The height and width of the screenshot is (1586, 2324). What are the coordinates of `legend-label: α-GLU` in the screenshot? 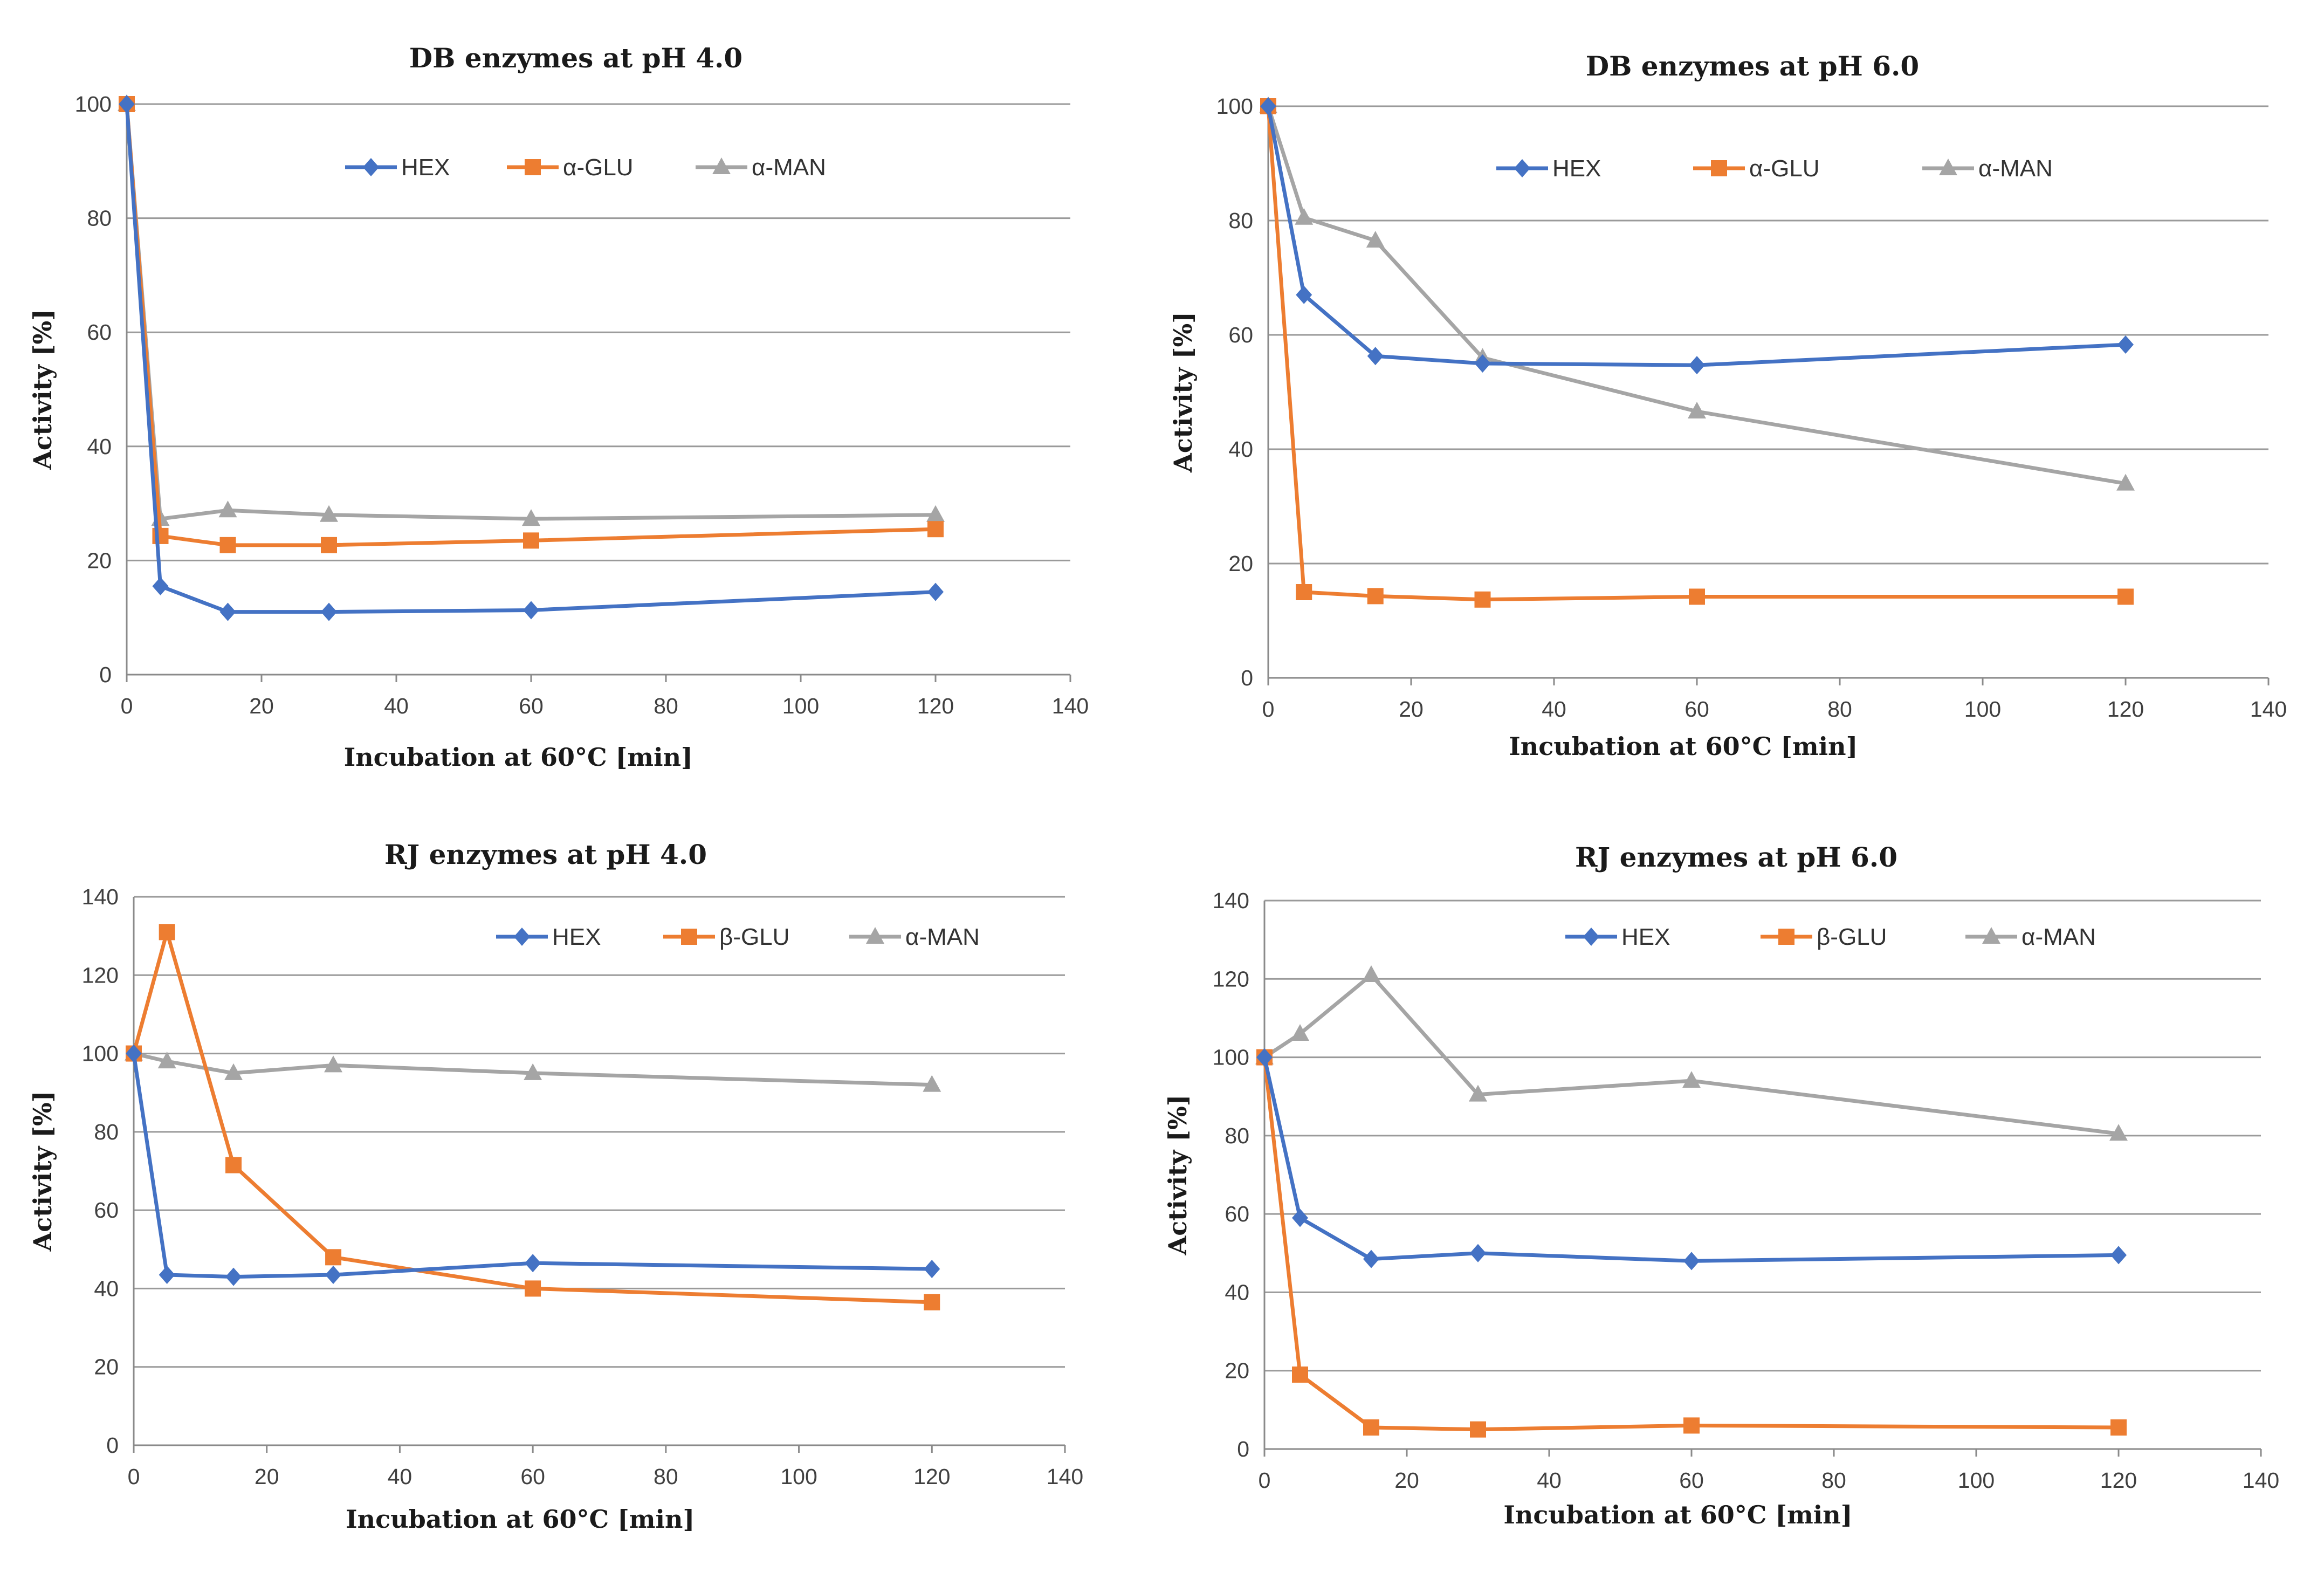 It's located at (1784, 168).